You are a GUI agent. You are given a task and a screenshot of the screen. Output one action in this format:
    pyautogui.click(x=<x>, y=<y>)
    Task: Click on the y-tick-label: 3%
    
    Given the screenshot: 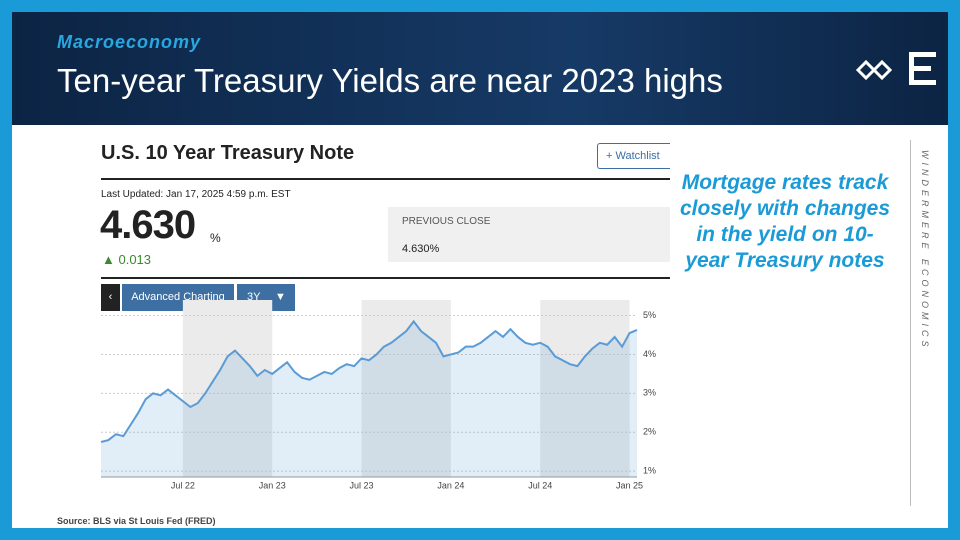 What is the action you would take?
    pyautogui.click(x=649, y=393)
    